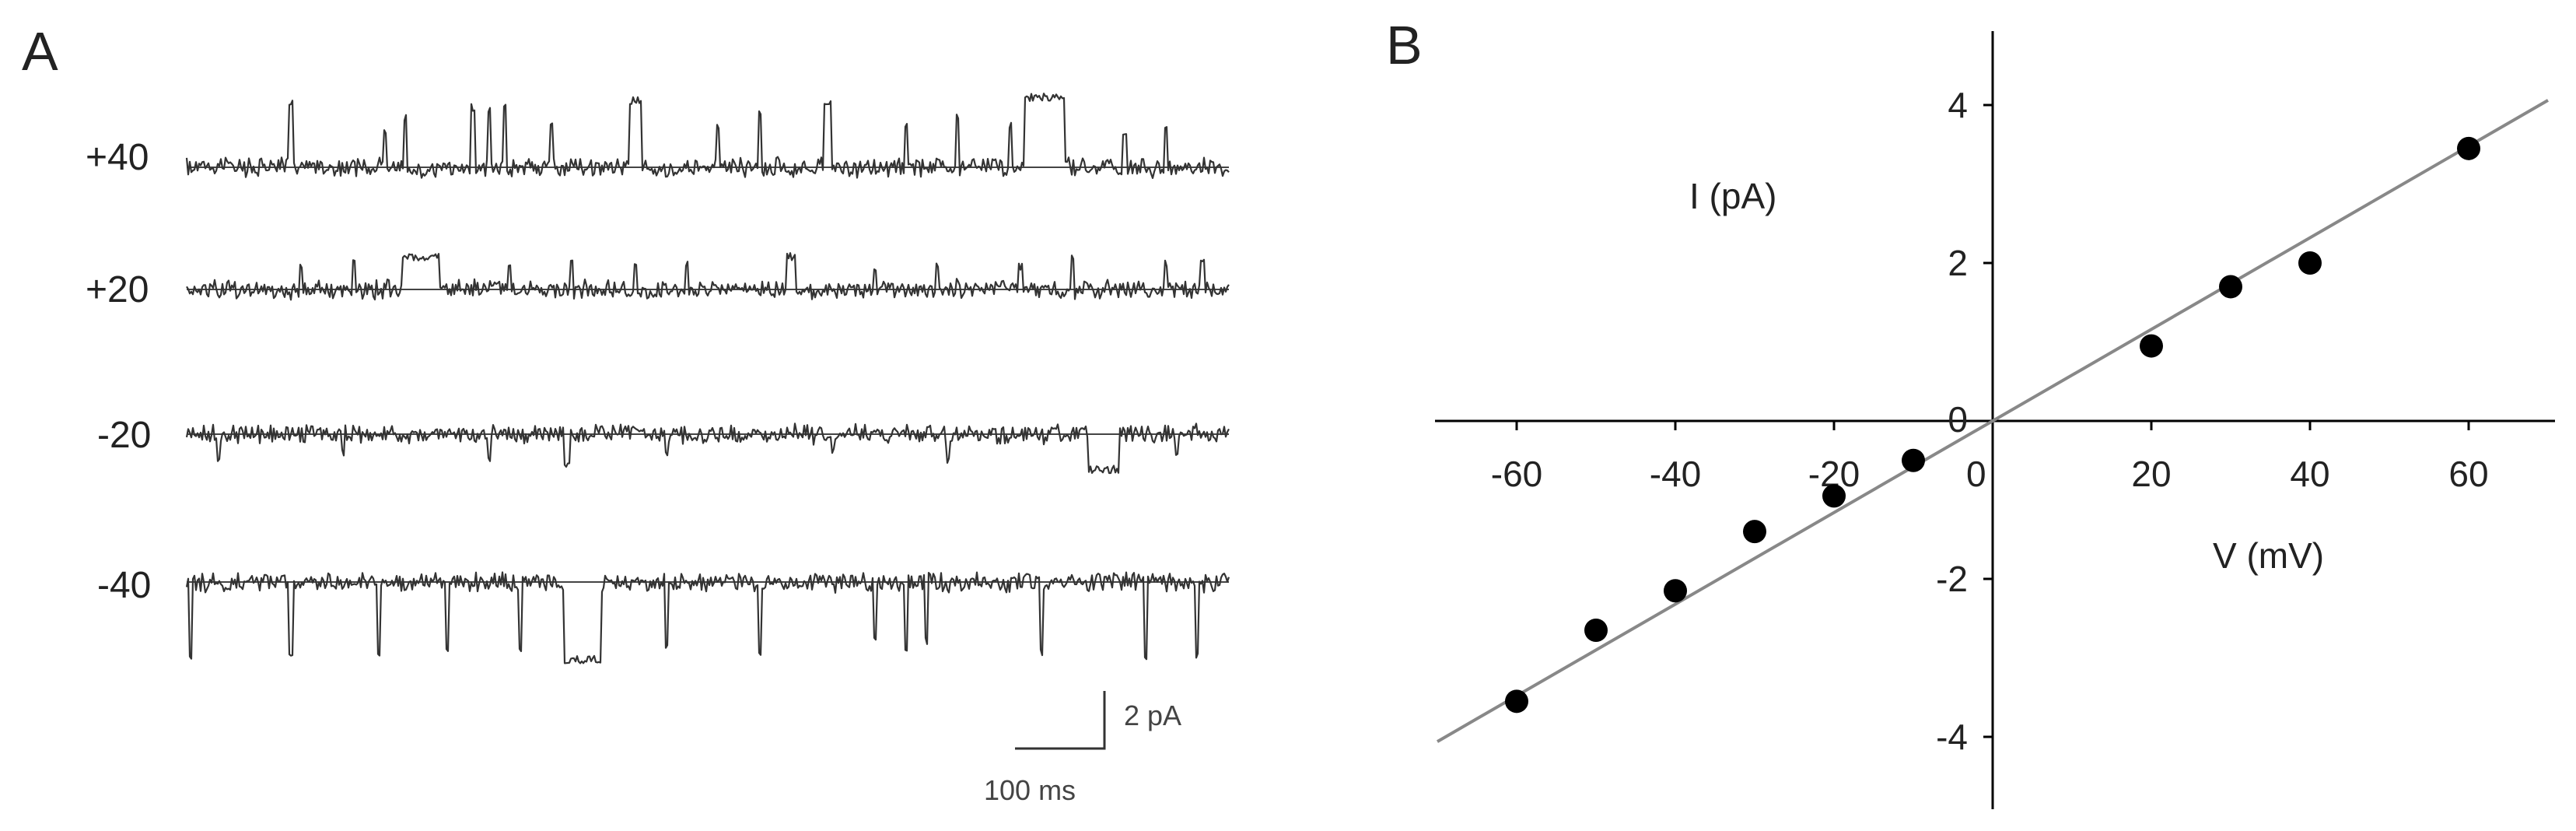  Describe the element at coordinates (708, 276) in the screenshot. I see `trace-plus20` at that location.